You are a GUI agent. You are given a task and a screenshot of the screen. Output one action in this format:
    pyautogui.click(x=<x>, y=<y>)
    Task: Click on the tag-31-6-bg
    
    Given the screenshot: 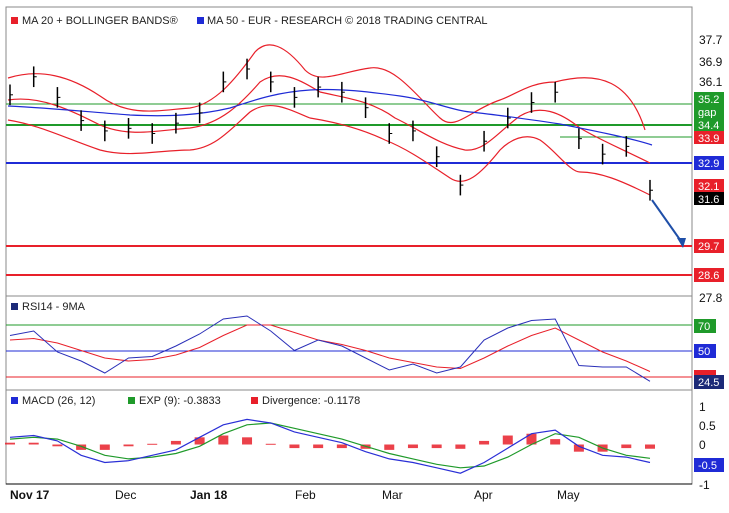 What is the action you would take?
    pyautogui.click(x=709, y=198)
    